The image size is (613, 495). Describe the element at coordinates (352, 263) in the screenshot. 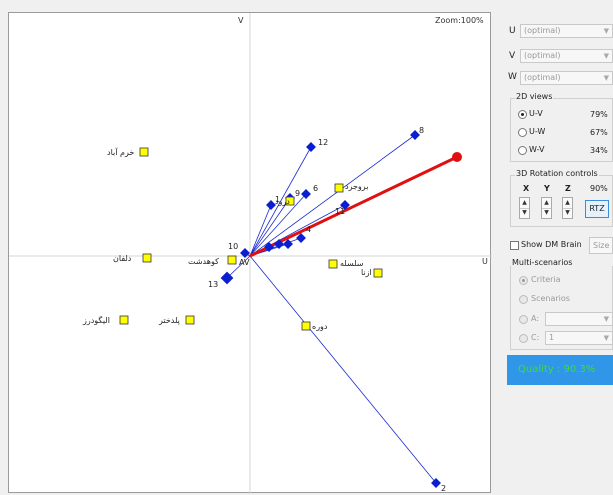

I see `alternative-label-selseleh: سلسله` at that location.